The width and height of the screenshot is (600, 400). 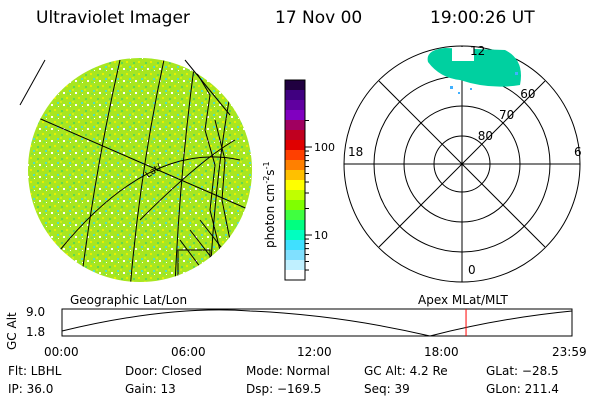 I want to click on status-glon: GLon: 211.4, so click(x=522, y=389).